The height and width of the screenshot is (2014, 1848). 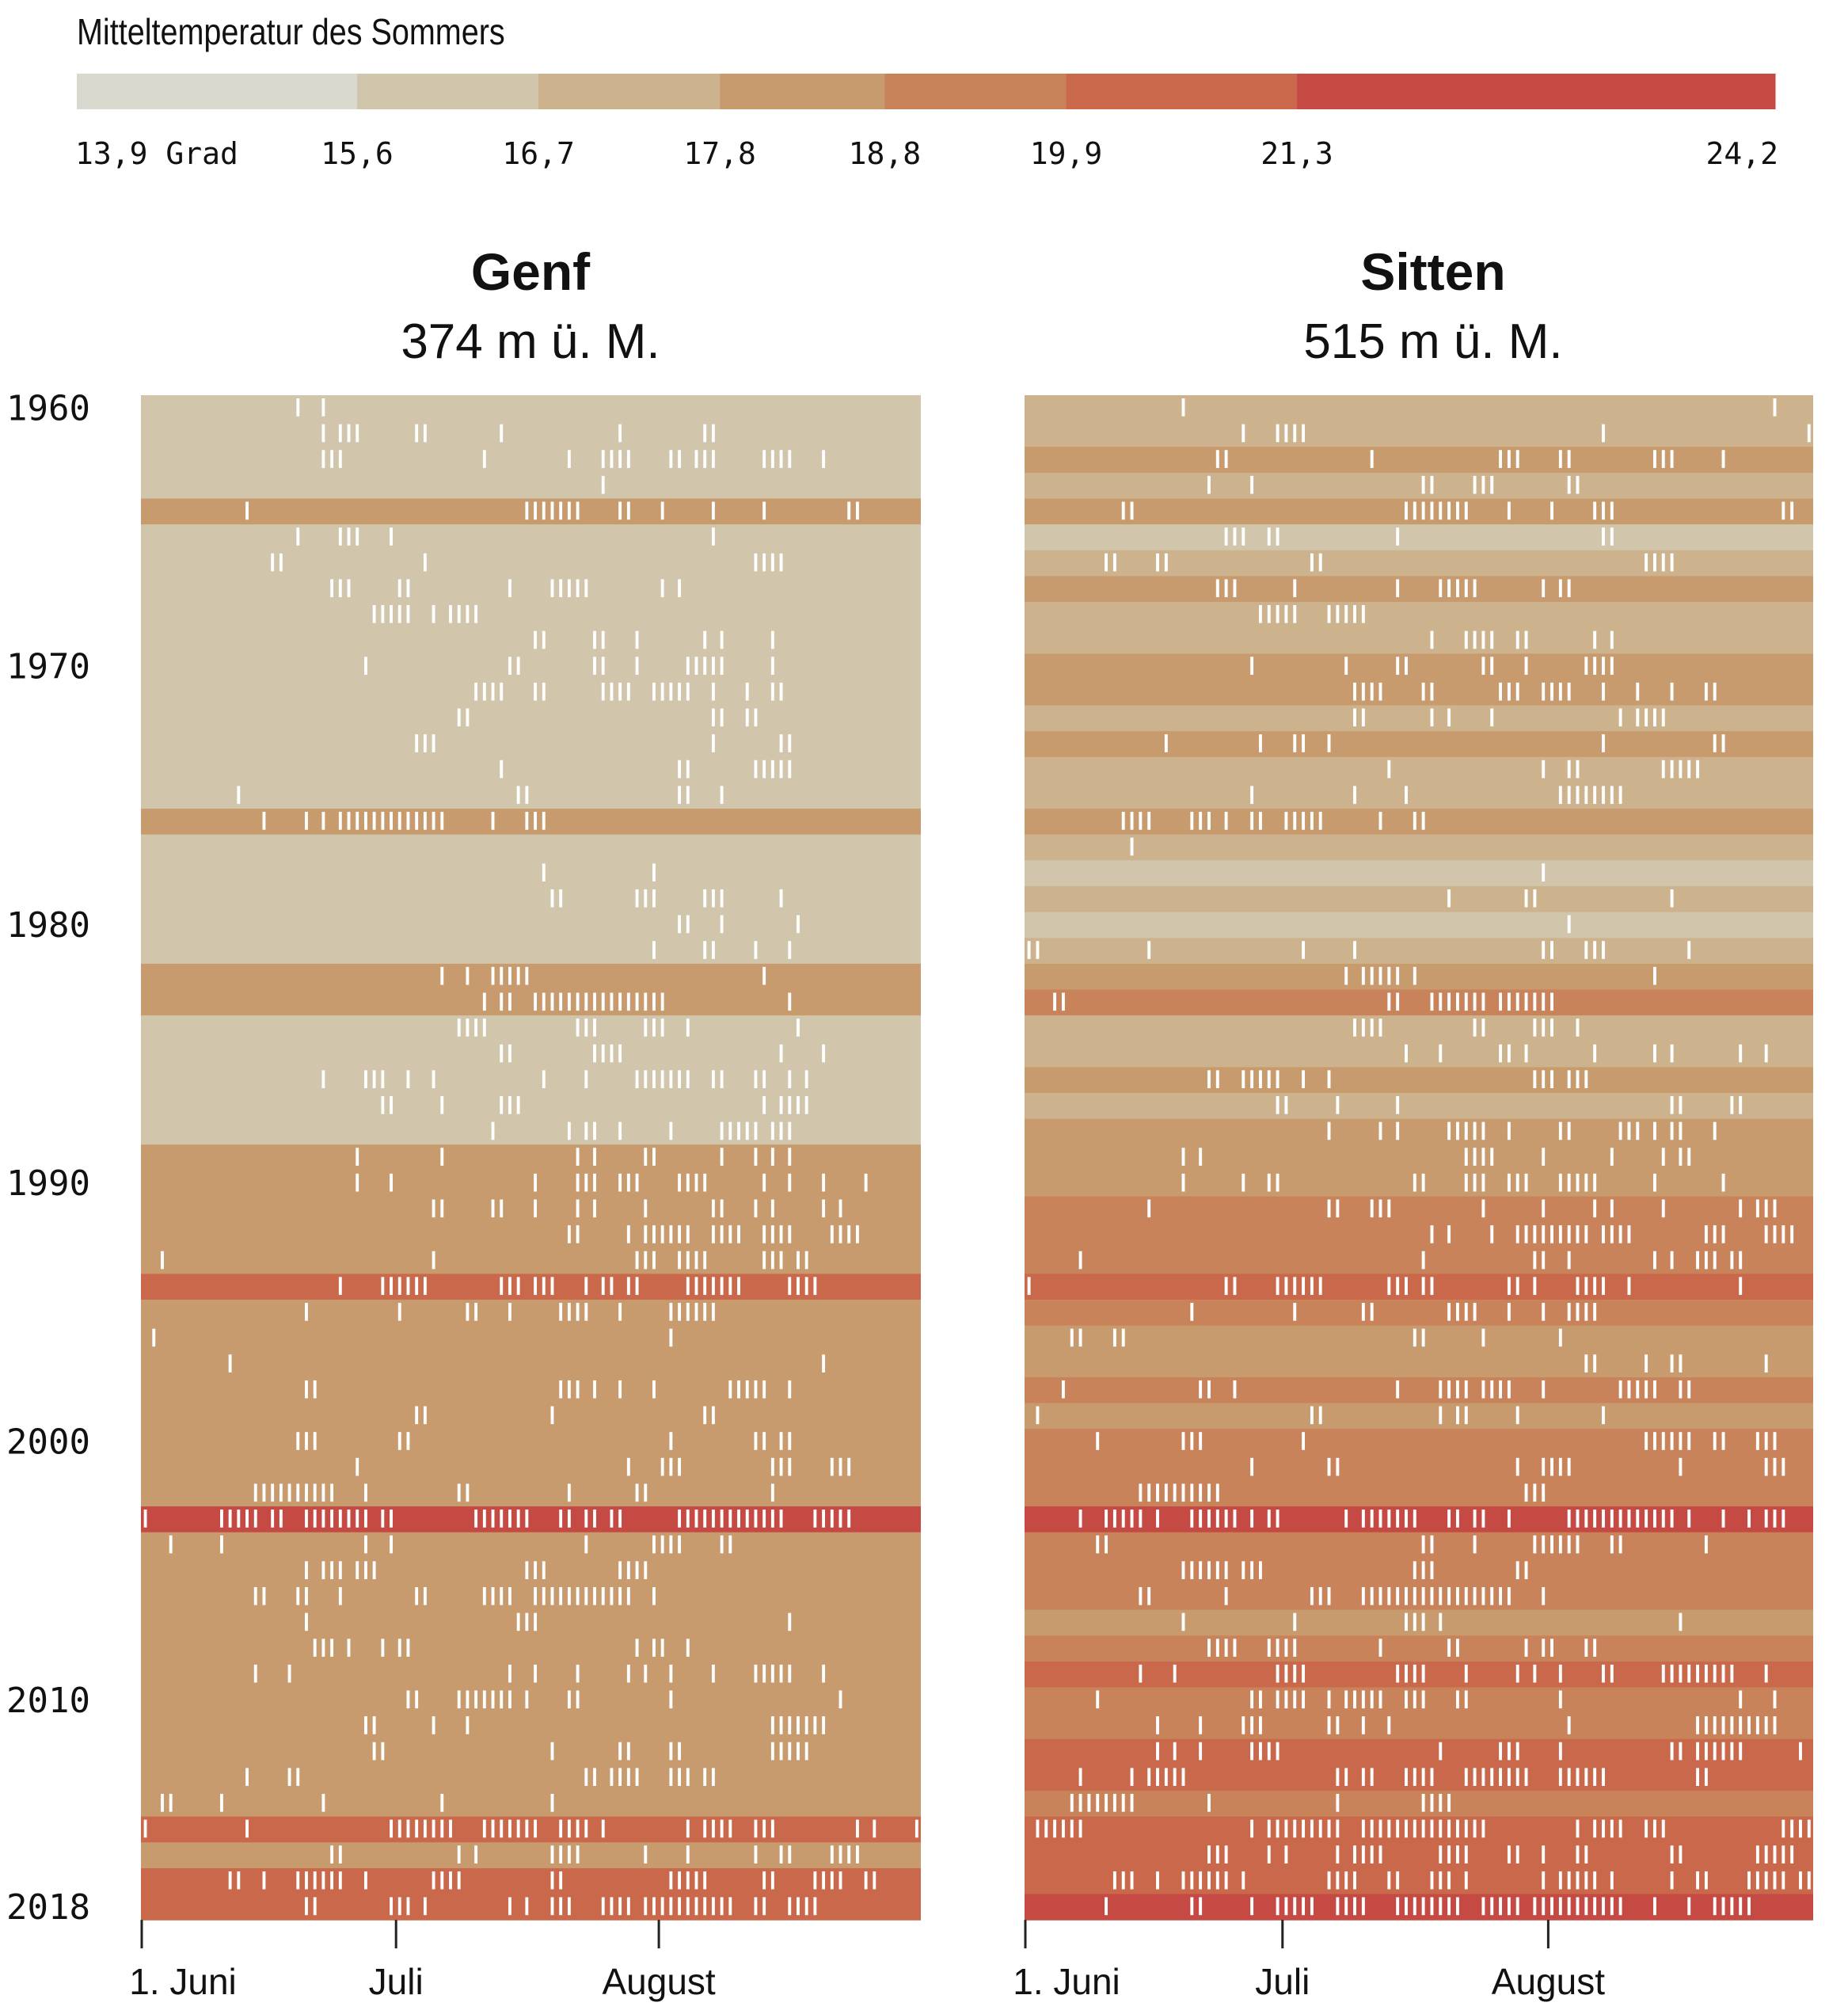 What do you see at coordinates (156, 153) in the screenshot?
I see `legend-label: 13,9 Grad` at bounding box center [156, 153].